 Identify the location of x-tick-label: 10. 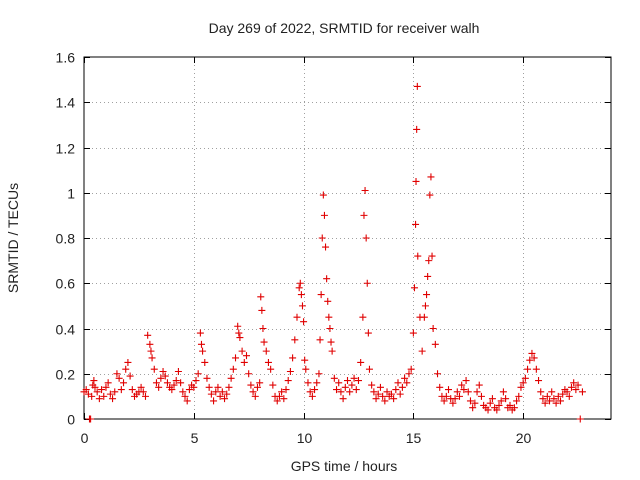
(305, 438).